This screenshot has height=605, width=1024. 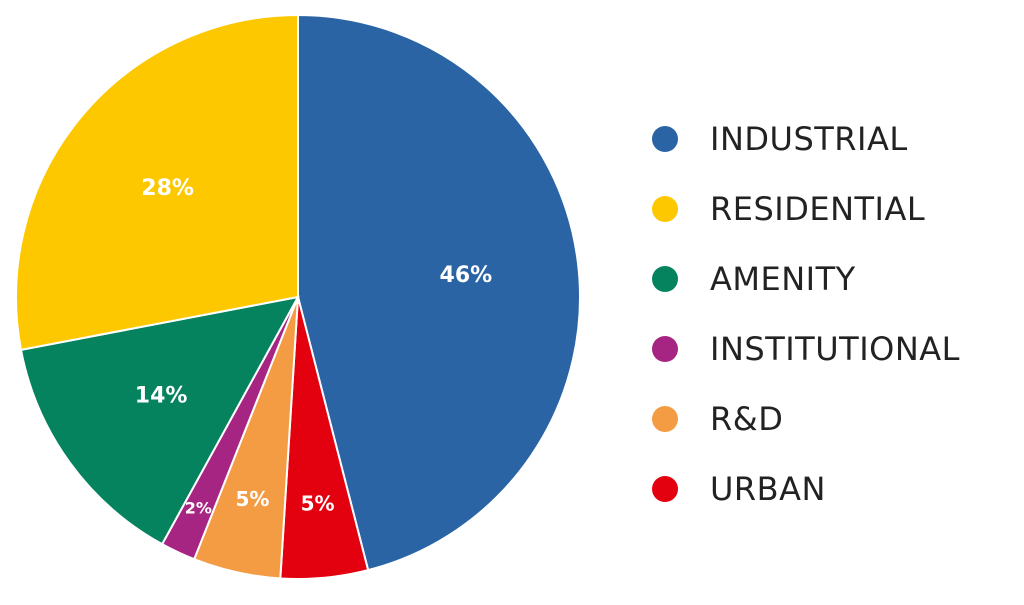 I want to click on legend-label: RESIDENTIAL, so click(x=818, y=209).